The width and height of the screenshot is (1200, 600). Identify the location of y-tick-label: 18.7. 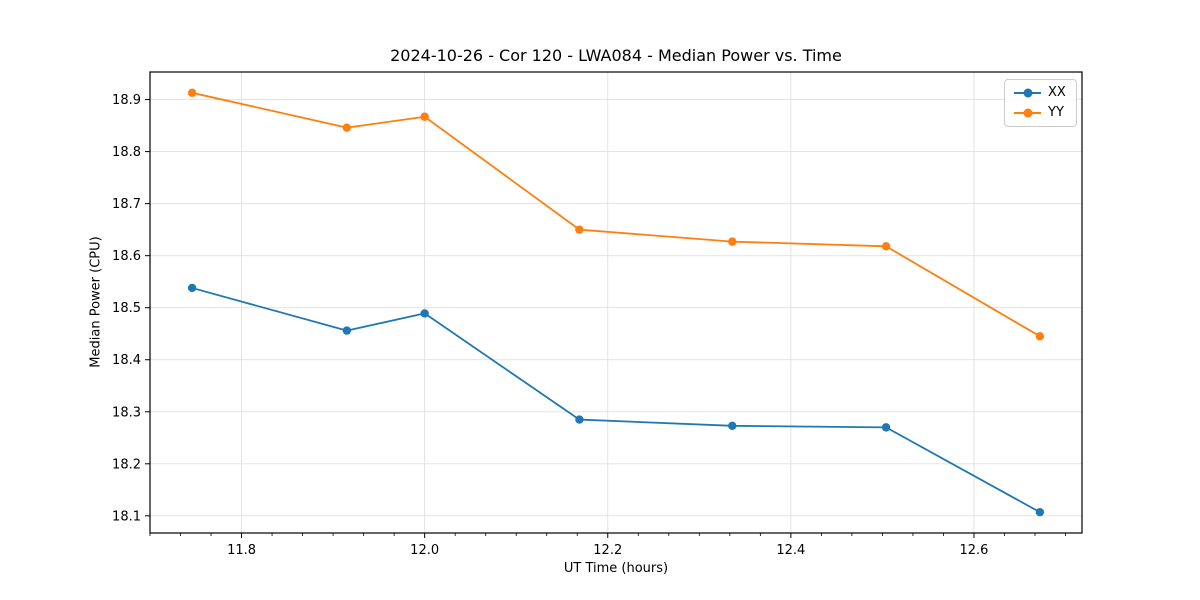
(126, 204).